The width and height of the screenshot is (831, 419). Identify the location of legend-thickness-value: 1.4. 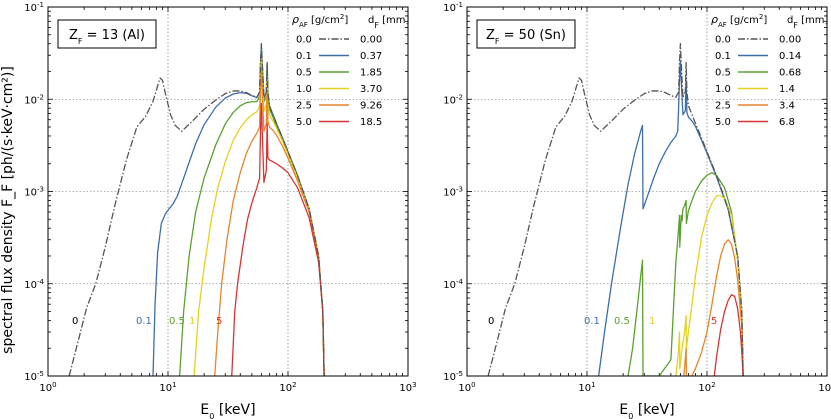
(787, 89).